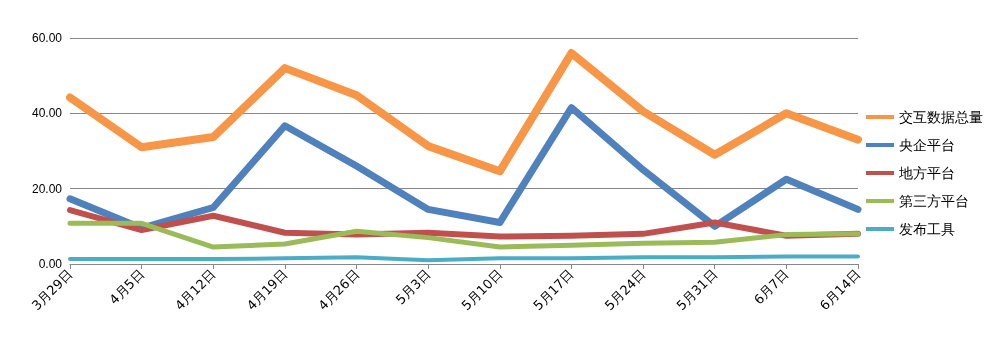 Image resolution: width=1006 pixels, height=347 pixels. Describe the element at coordinates (50, 264) in the screenshot. I see `y-tick-label: 0.00` at that location.